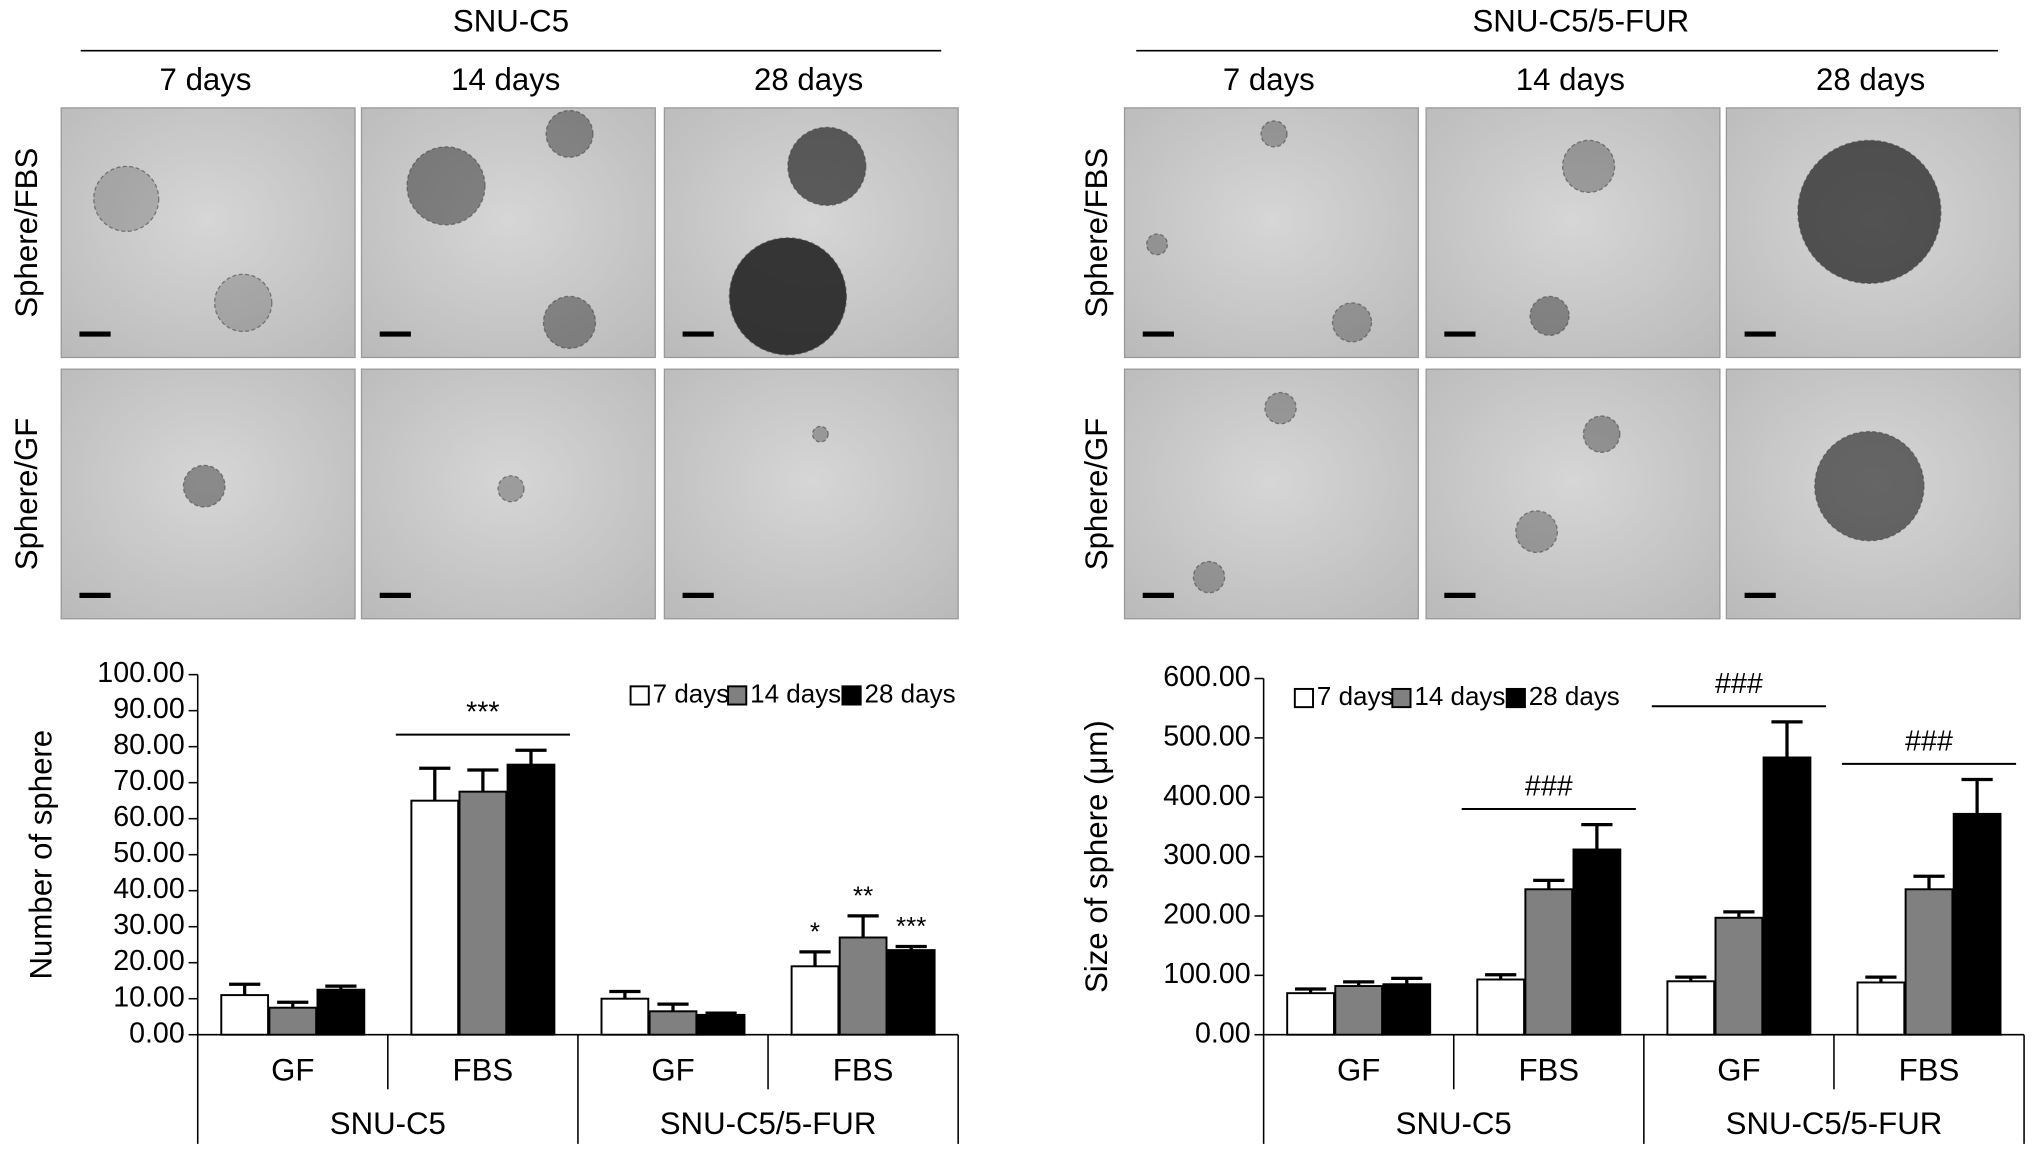 The height and width of the screenshot is (1153, 2032). I want to click on legend-label: 14 days, so click(795, 693).